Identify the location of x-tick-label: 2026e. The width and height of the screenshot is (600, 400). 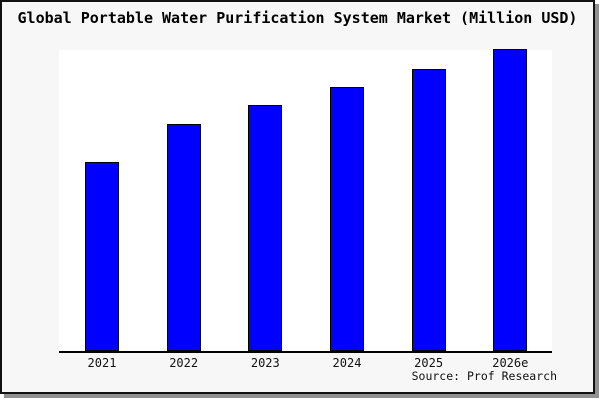
(510, 363).